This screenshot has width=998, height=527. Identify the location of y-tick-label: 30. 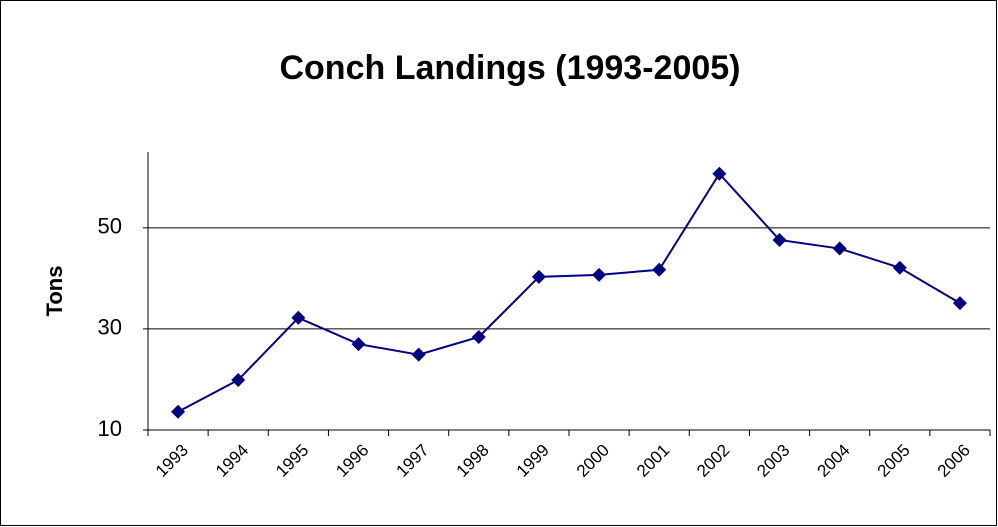
(110, 327).